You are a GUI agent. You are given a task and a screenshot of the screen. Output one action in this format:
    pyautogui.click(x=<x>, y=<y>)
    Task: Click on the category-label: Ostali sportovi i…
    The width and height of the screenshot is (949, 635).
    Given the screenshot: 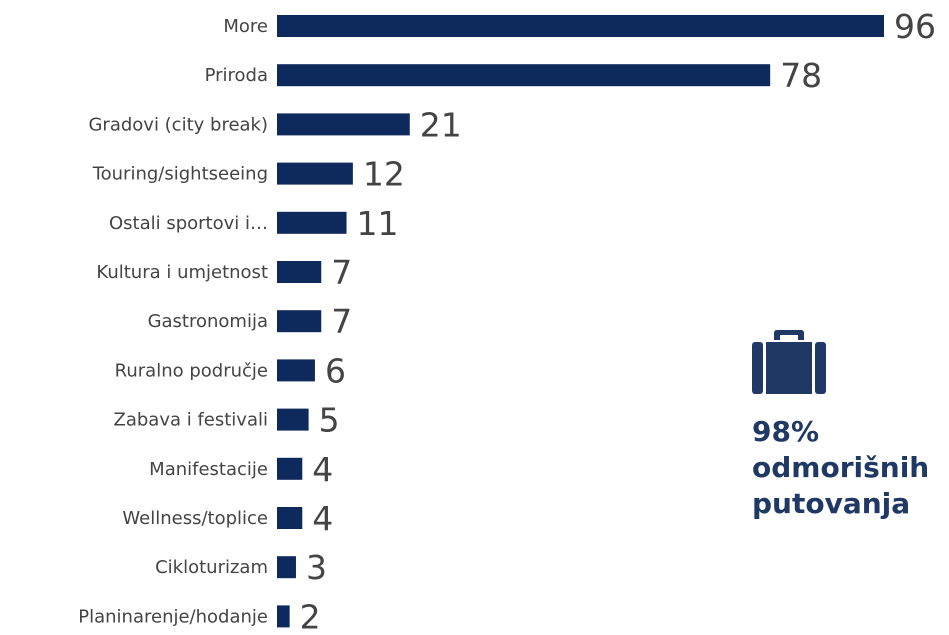 What is the action you would take?
    pyautogui.click(x=188, y=223)
    